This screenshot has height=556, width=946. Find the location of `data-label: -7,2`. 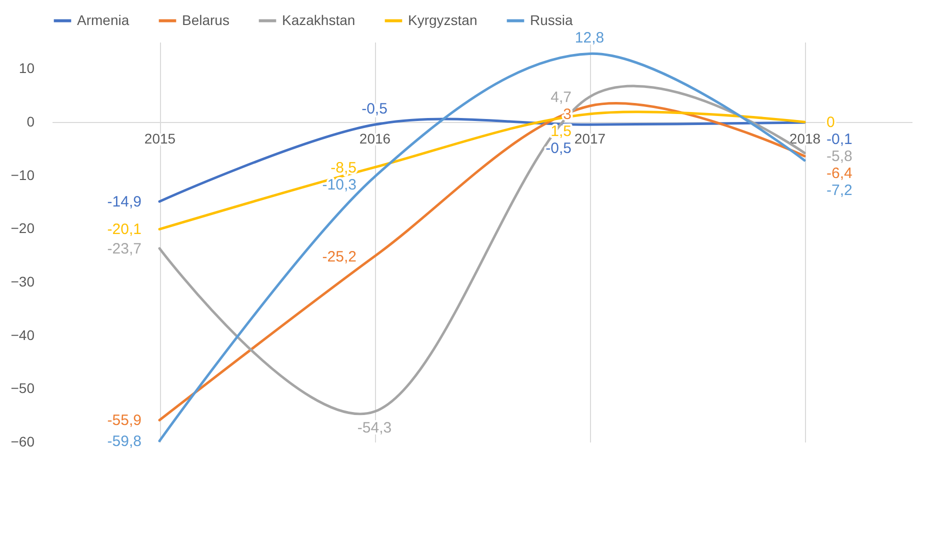

data-label: -7,2 is located at coordinates (839, 190).